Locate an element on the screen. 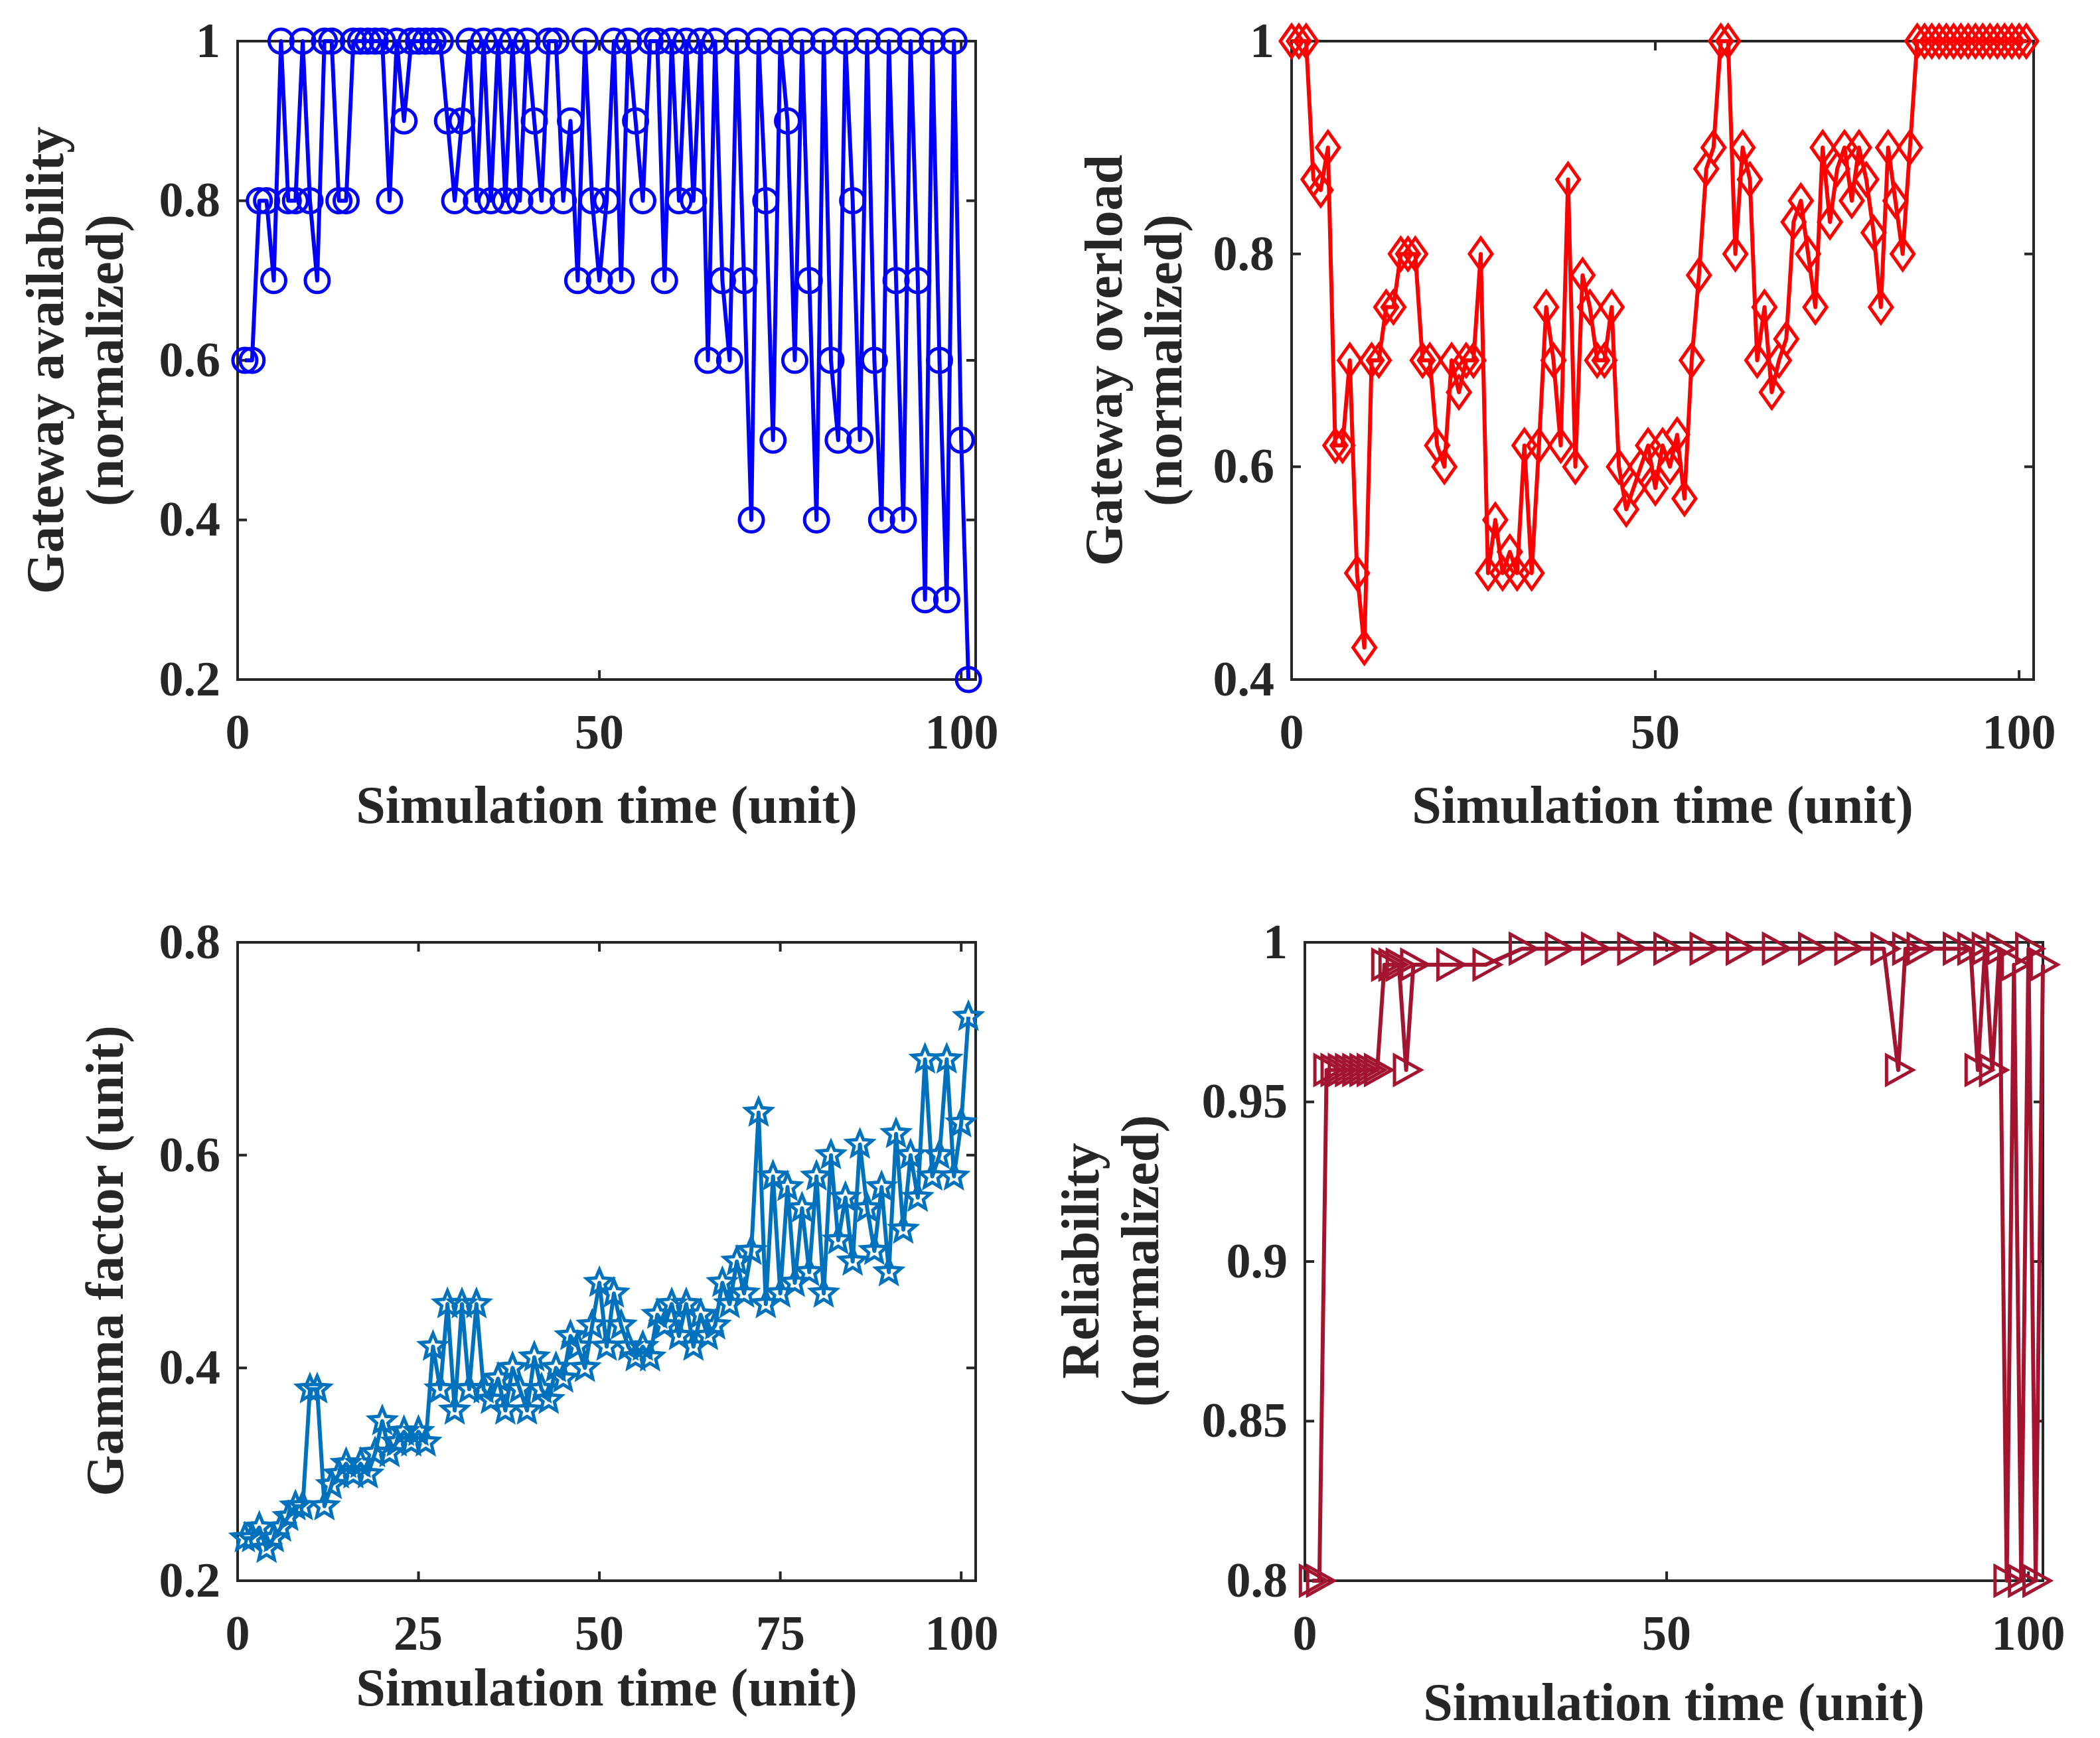 The width and height of the screenshot is (2100, 1738). y-tick-label: 0.85 is located at coordinates (1245, 1421).